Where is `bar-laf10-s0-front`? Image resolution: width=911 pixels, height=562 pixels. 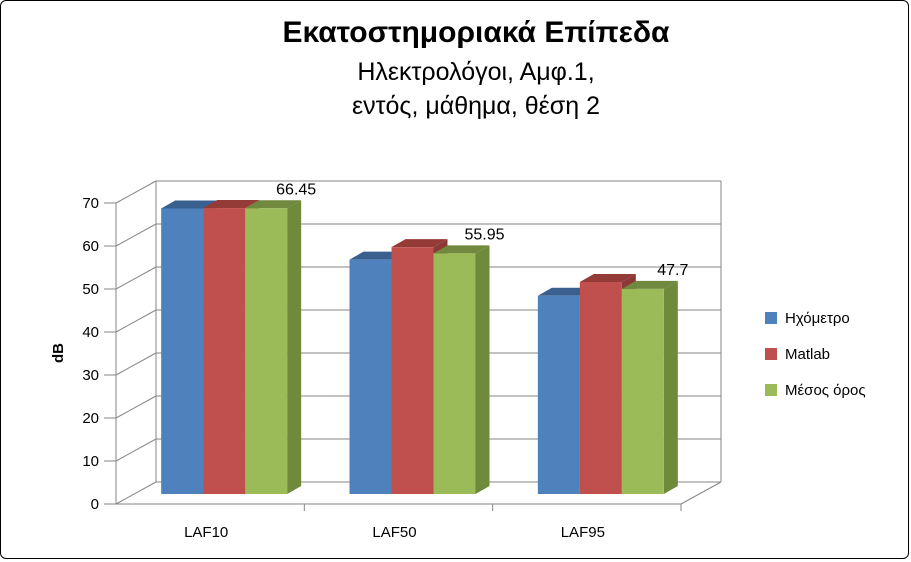
bar-laf10-s0-front is located at coordinates (182, 351).